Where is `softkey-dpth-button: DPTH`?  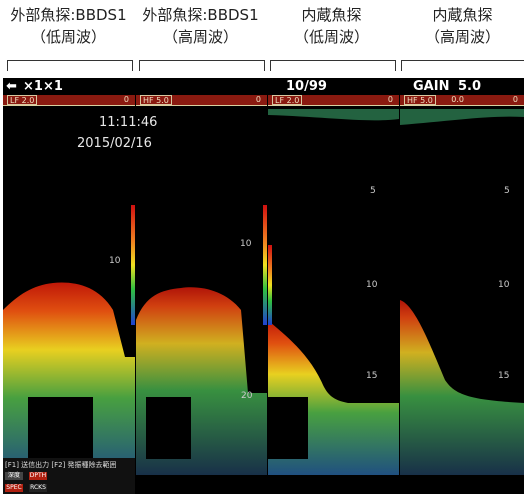
softkey-dpth-button: DPTH is located at coordinates (38, 476).